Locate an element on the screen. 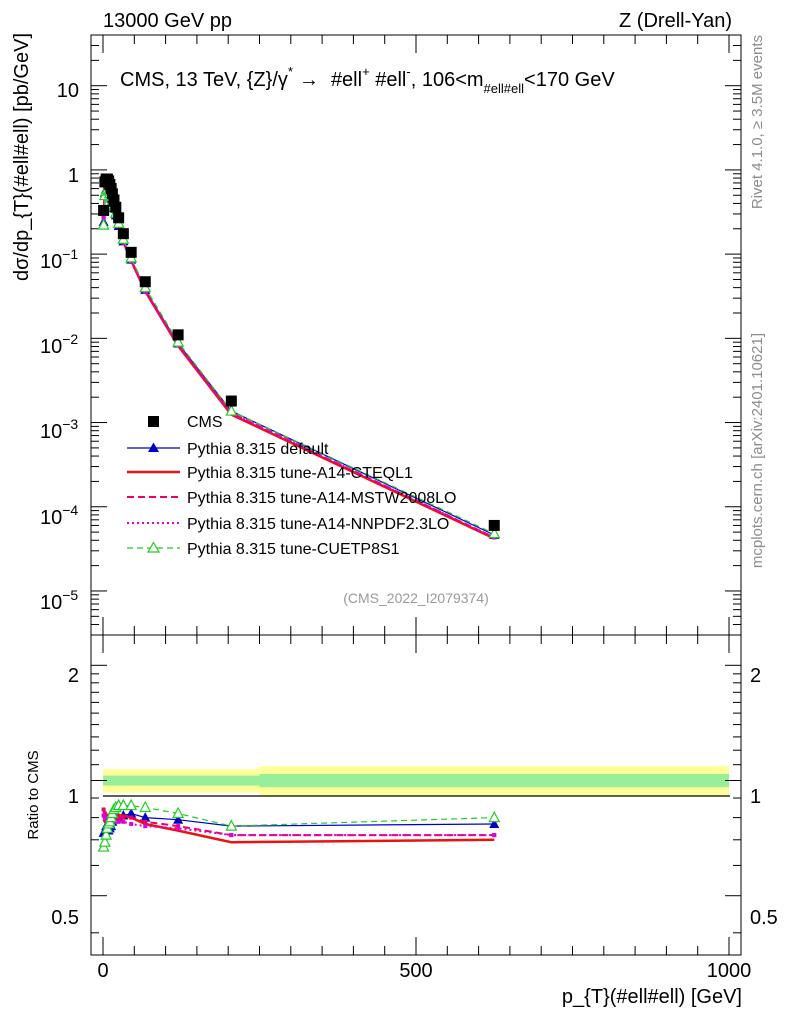 The width and height of the screenshot is (786, 1024). header-left: 13000 GeV pp is located at coordinates (167, 21).